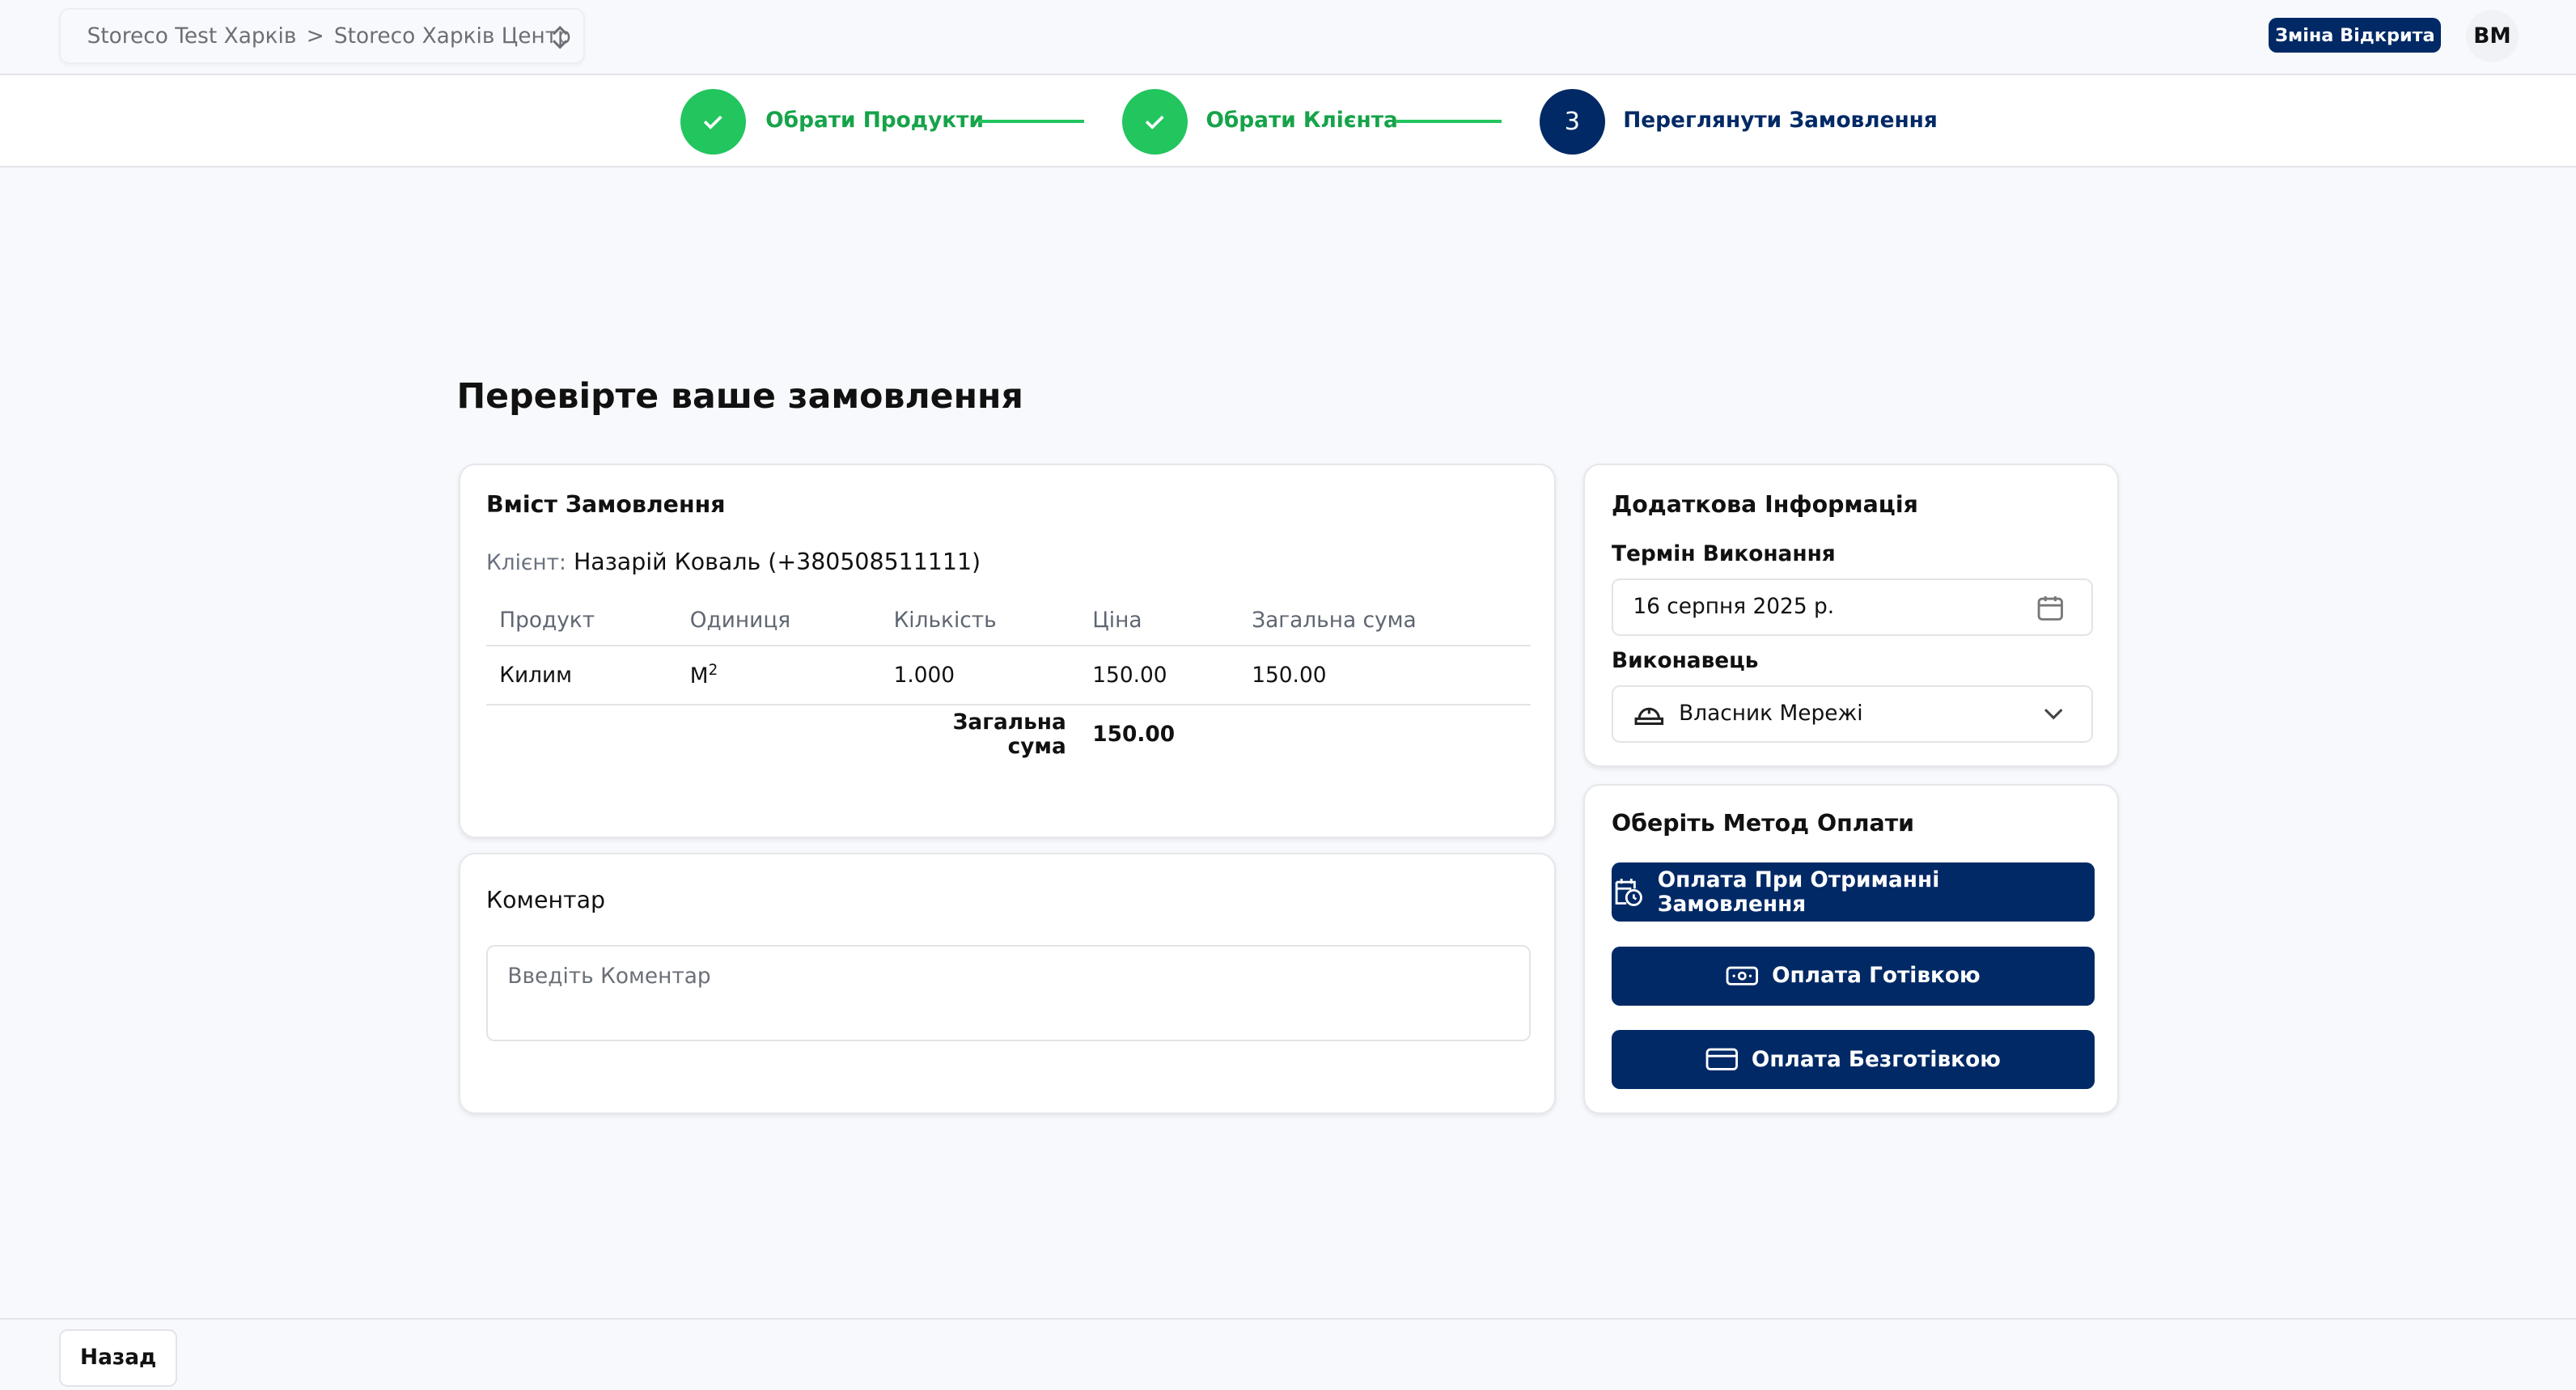  I want to click on payment-method-title: Оберіть Метод Оплати, so click(1763, 823).